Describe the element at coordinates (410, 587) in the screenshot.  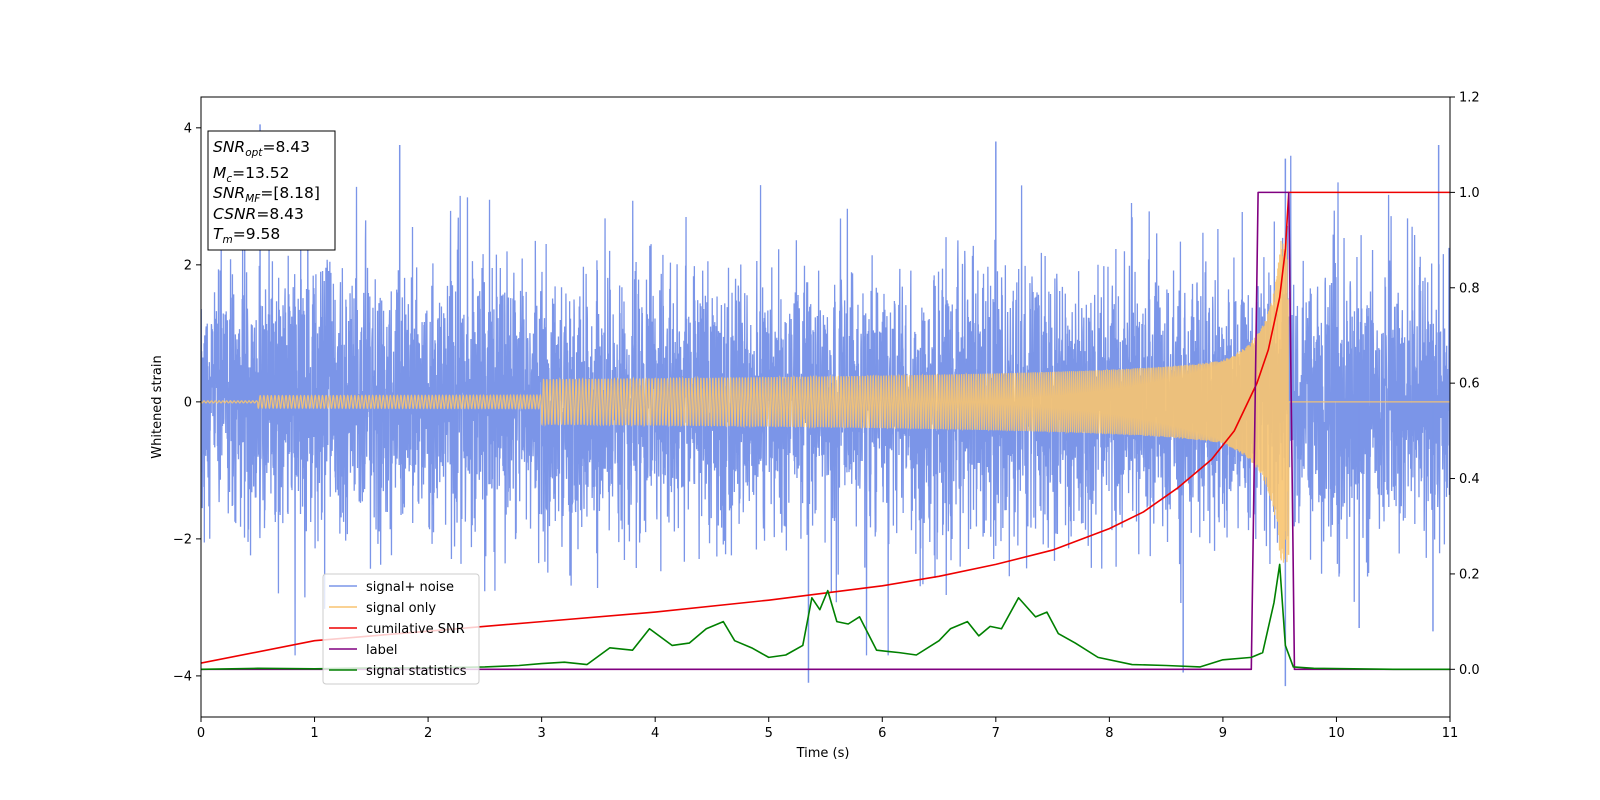
I see `legend-label-signal-noise: signal+ noise` at that location.